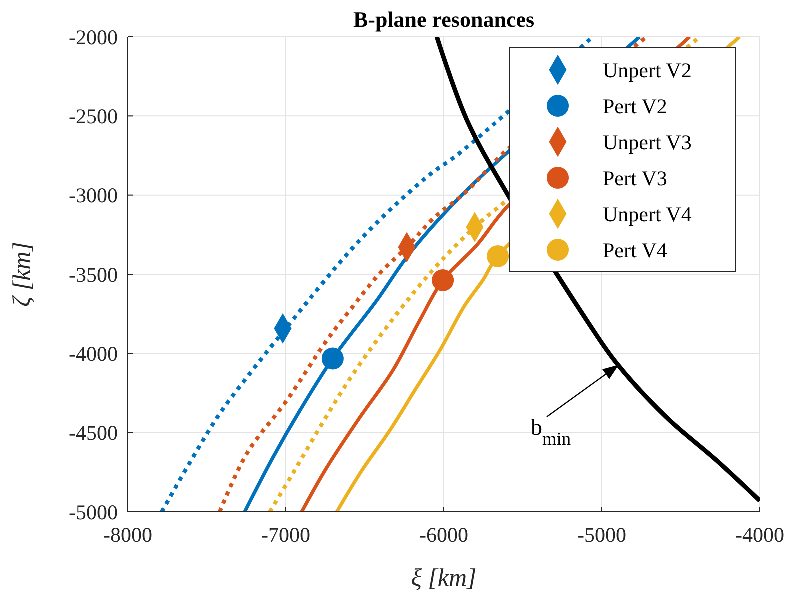 This screenshot has width=795, height=598. What do you see at coordinates (22, 274) in the screenshot?
I see `y-axis-title: ζ [km]` at bounding box center [22, 274].